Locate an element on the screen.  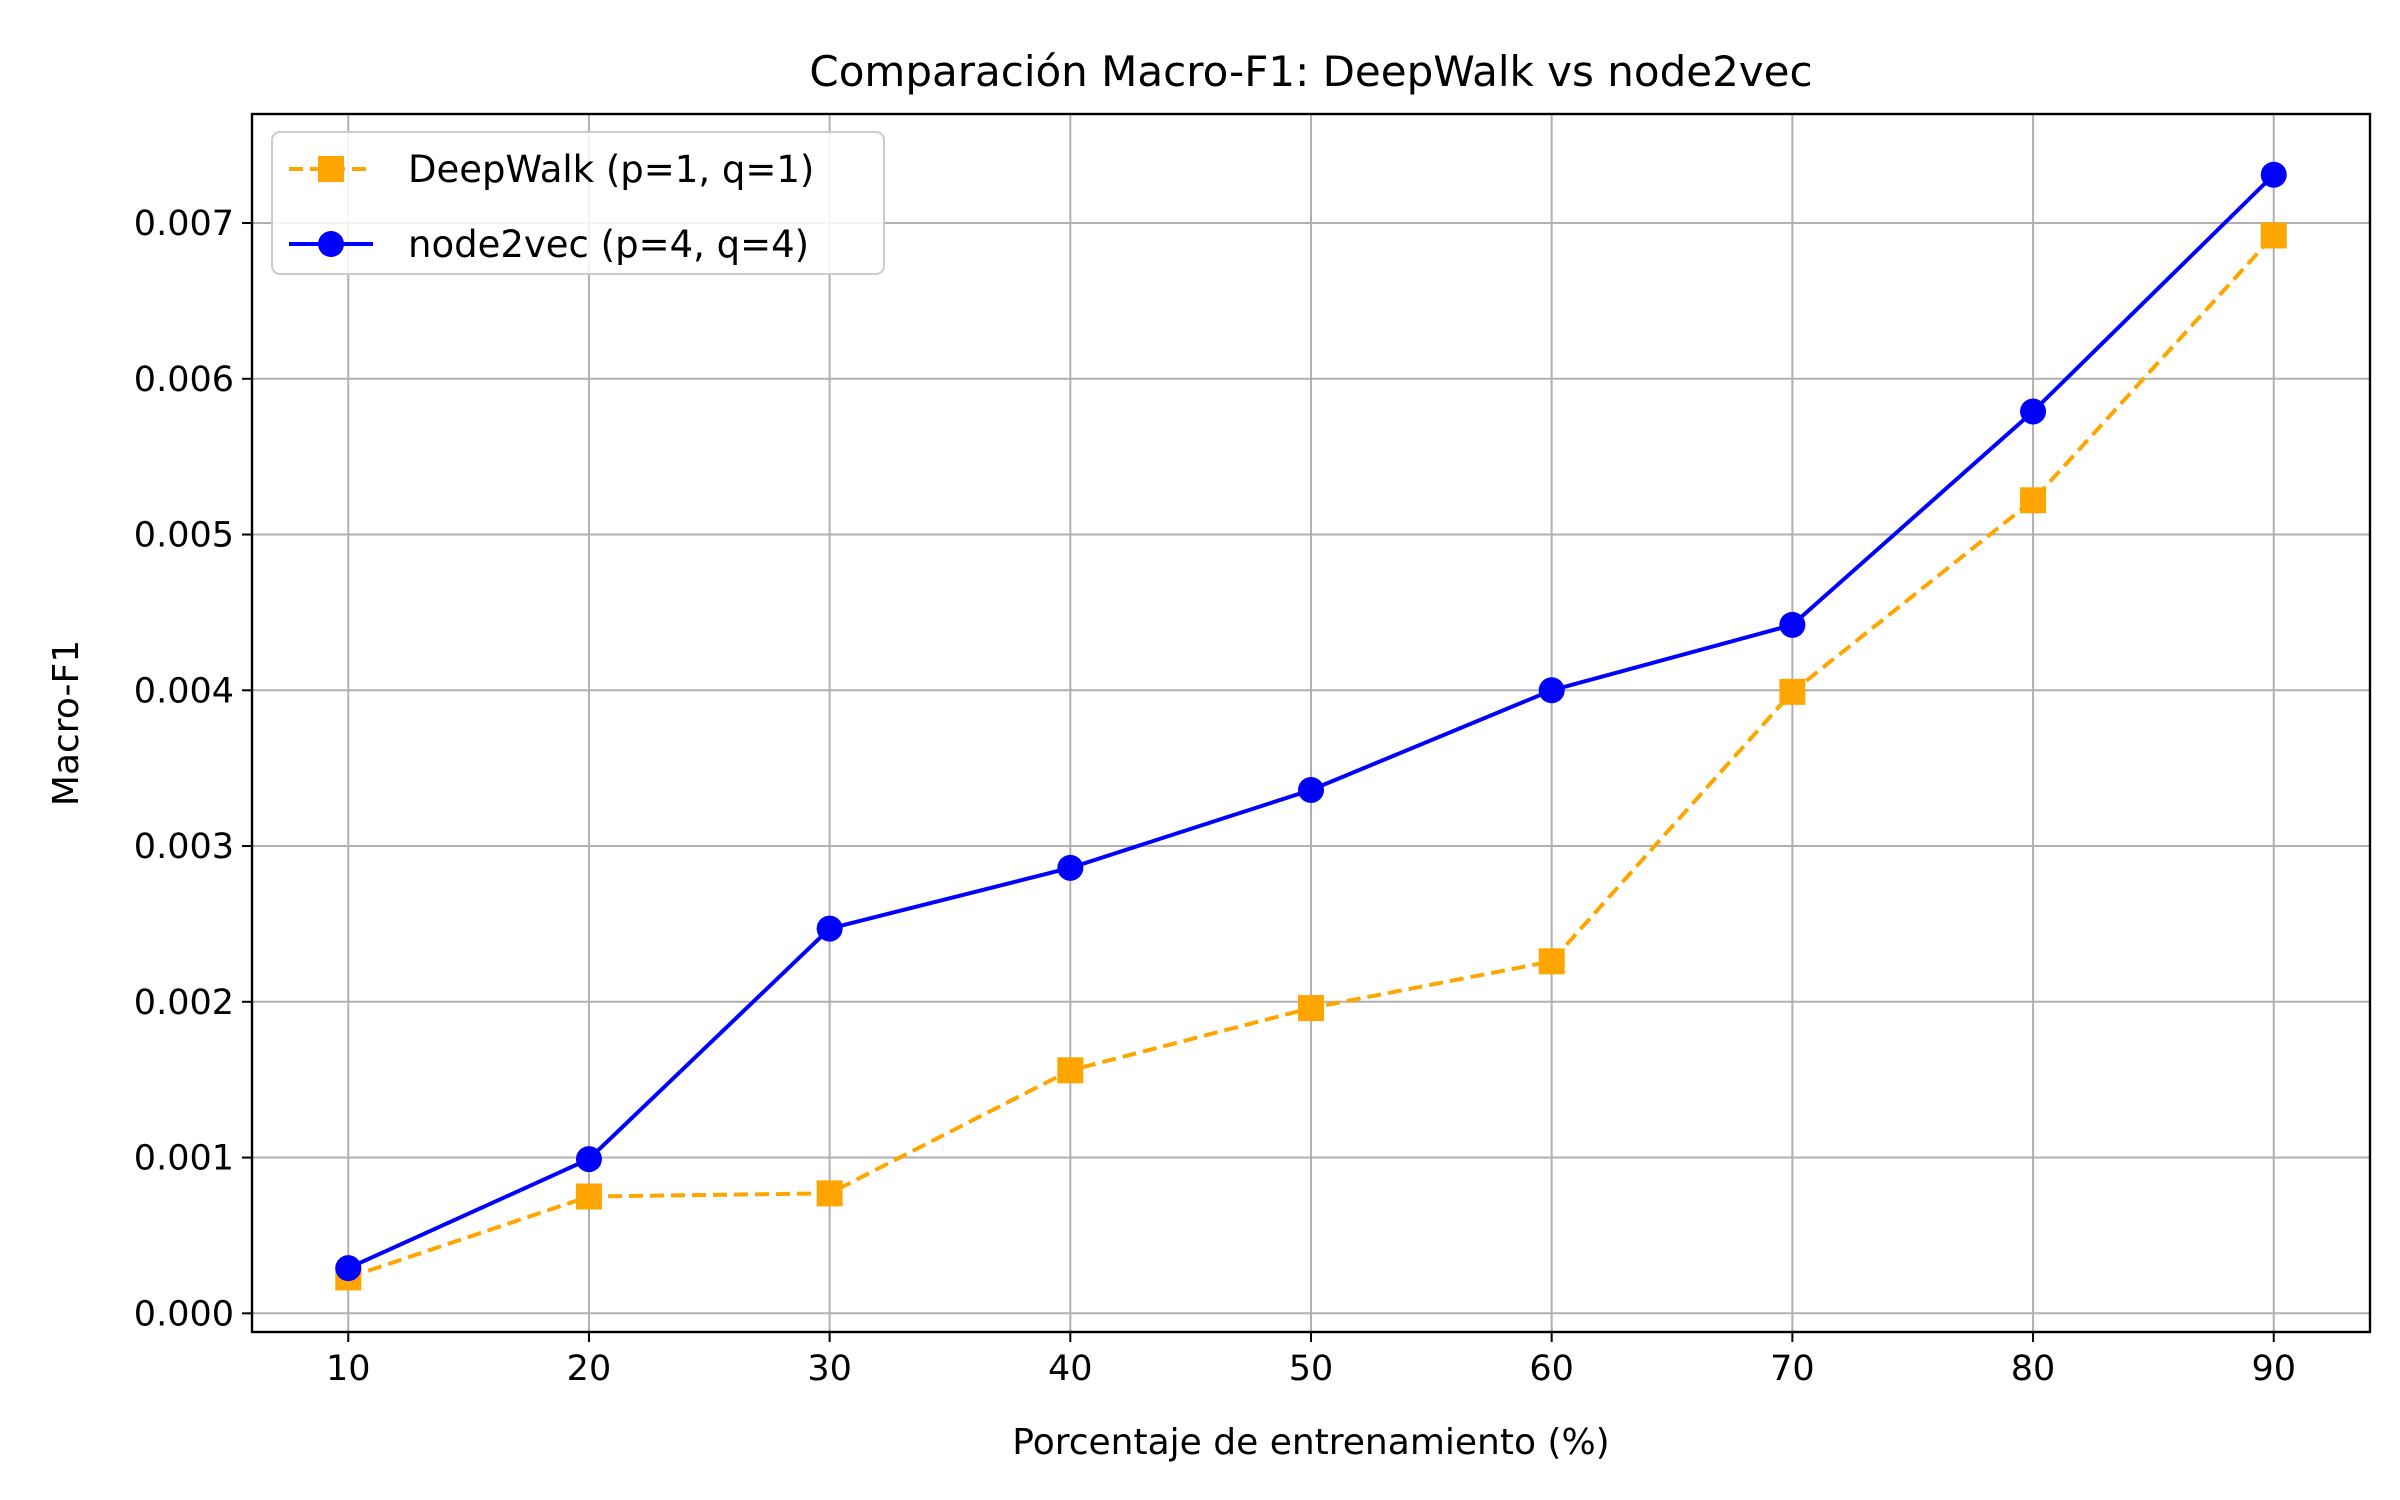
legend-label-0: DeepWalk (p=1, q=1) is located at coordinates (611, 169).